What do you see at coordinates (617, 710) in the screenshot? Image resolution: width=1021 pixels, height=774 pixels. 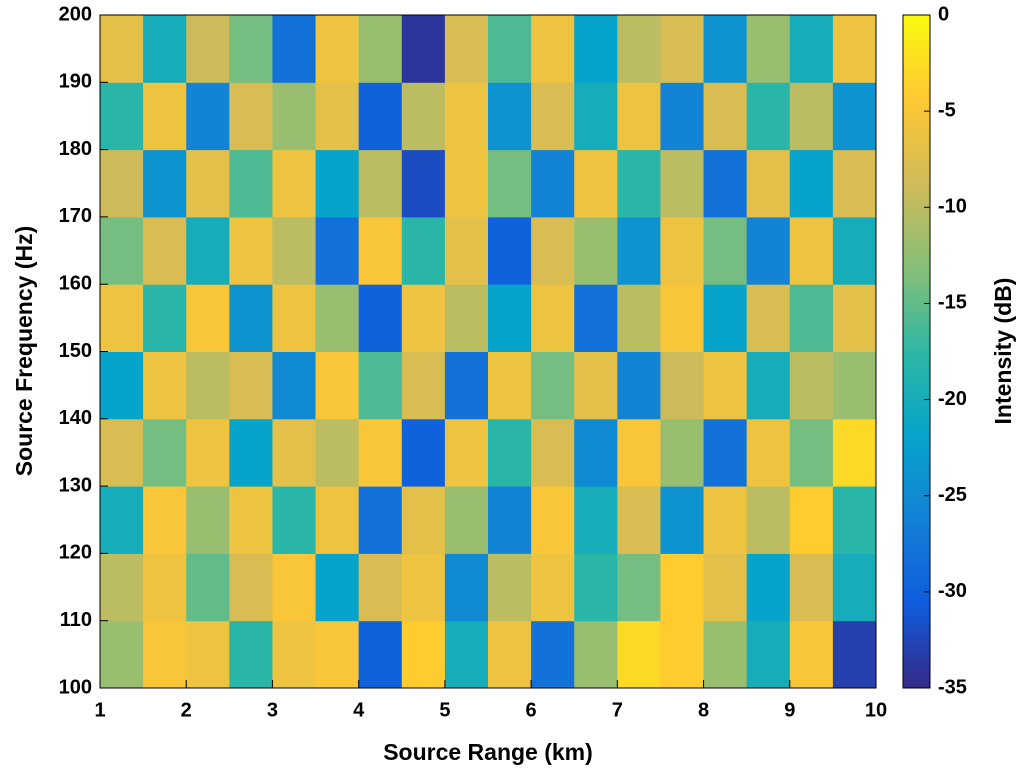 I see `x-tick-label: 7` at bounding box center [617, 710].